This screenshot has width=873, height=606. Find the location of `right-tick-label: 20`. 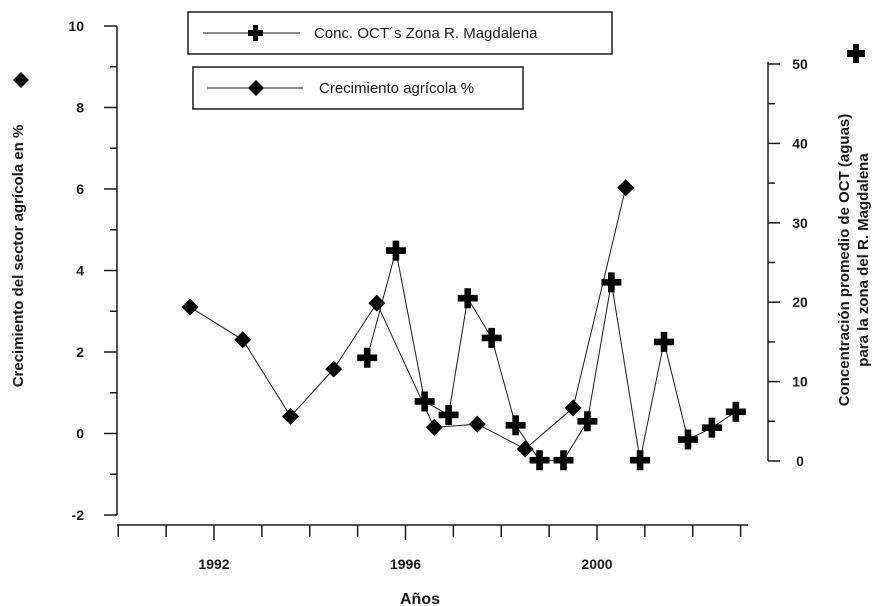

right-tick-label: 20 is located at coordinates (800, 302).